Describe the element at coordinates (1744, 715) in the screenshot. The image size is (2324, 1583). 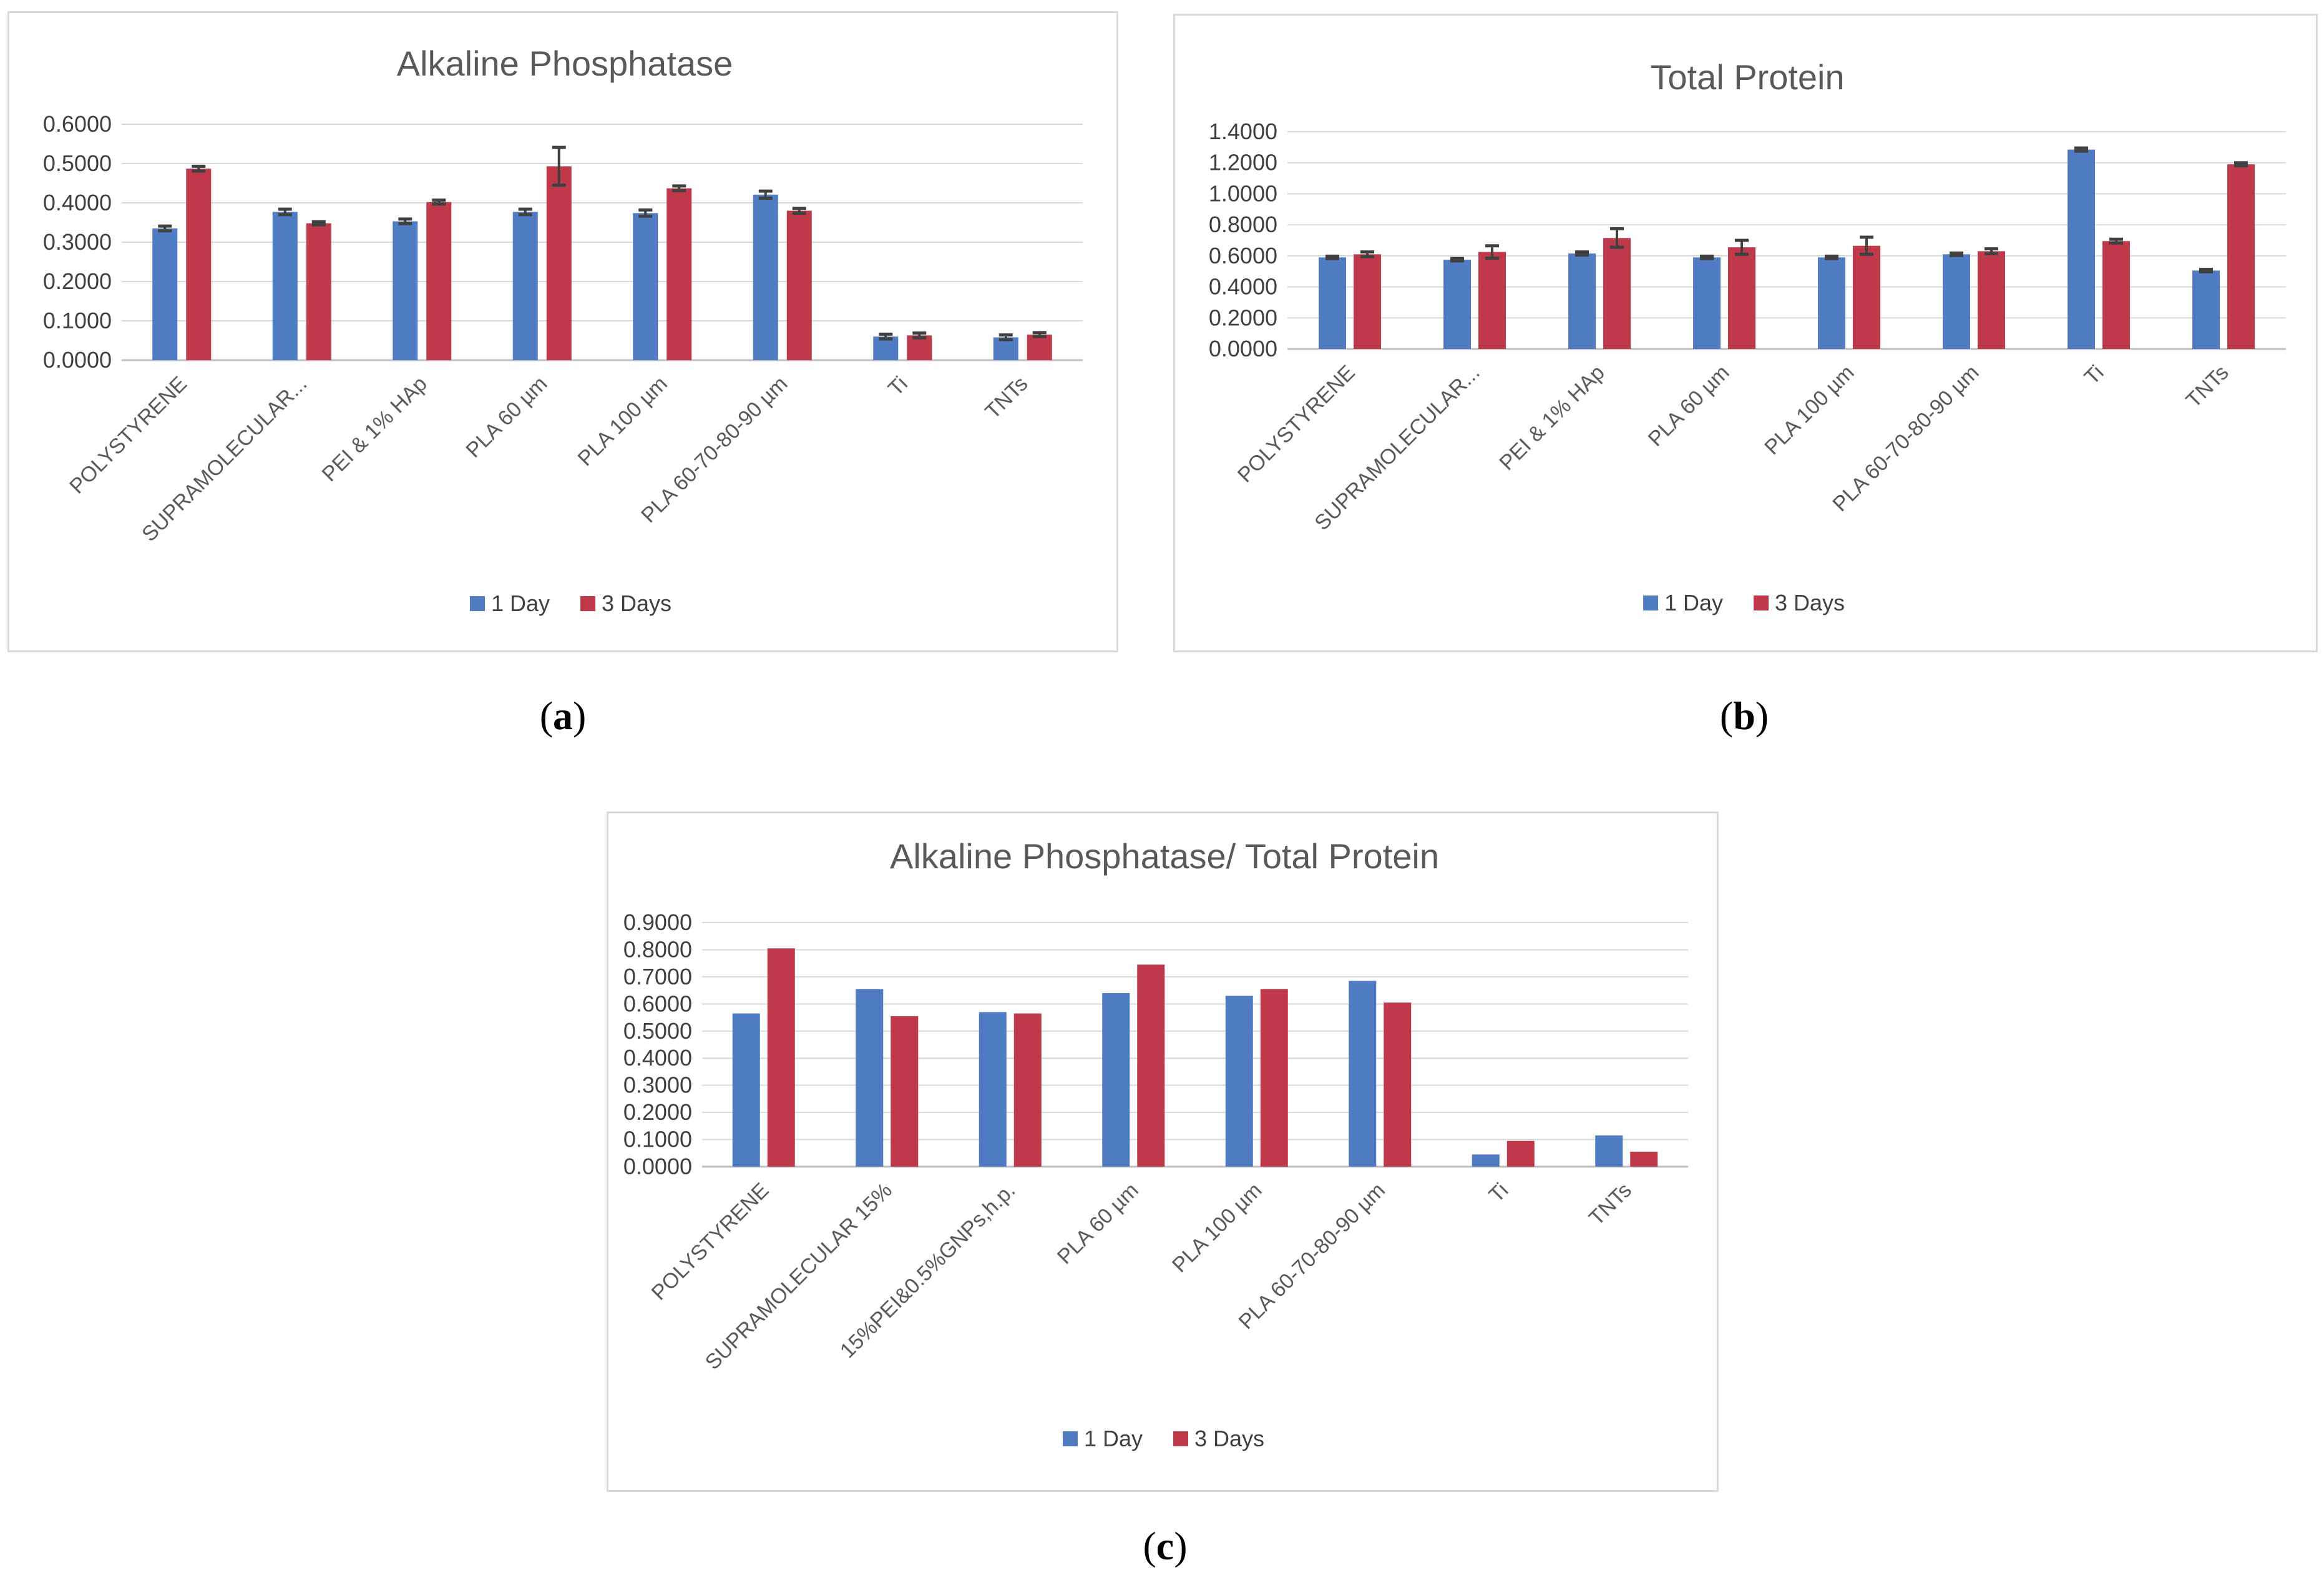
I see `caption-b: (b)` at that location.